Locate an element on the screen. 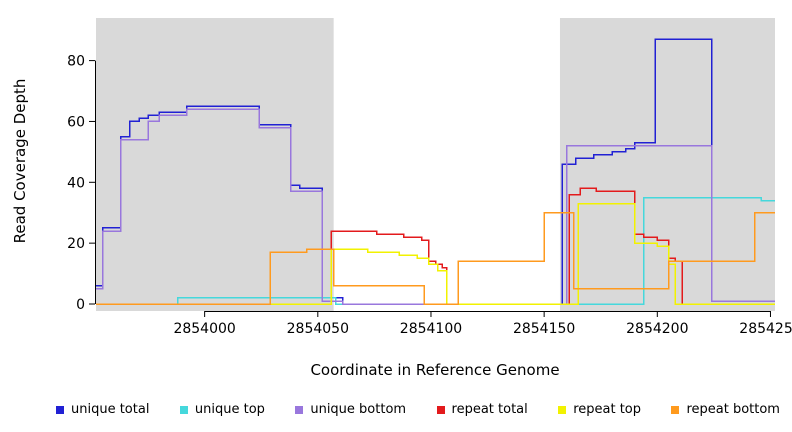  legend-label: repeat bottom is located at coordinates (733, 409).